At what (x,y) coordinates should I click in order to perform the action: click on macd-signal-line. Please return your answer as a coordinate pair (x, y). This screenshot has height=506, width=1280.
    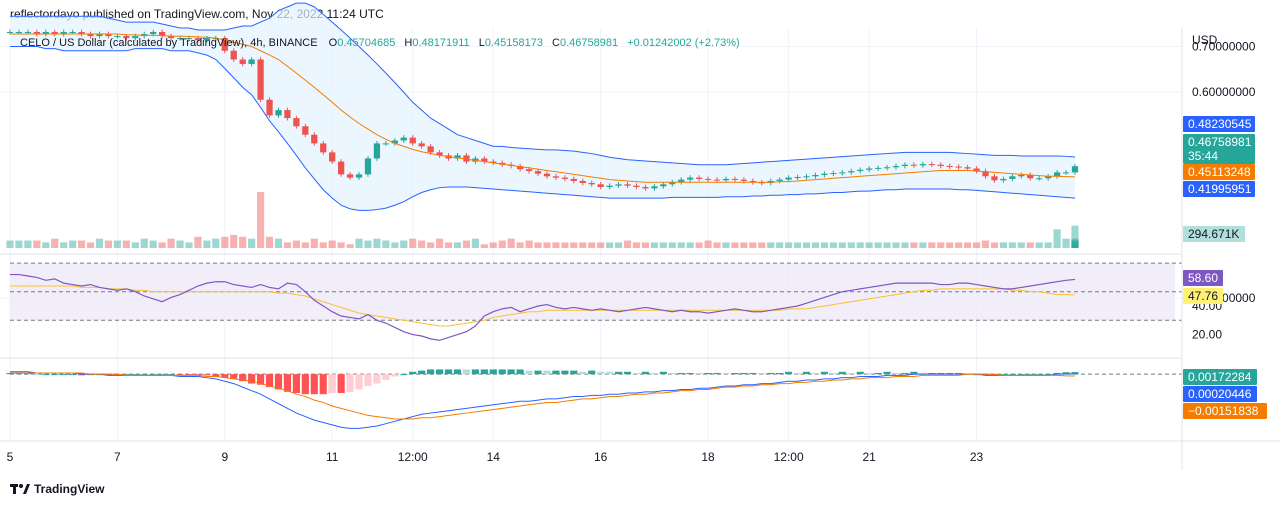
    Looking at the image, I should click on (543, 396).